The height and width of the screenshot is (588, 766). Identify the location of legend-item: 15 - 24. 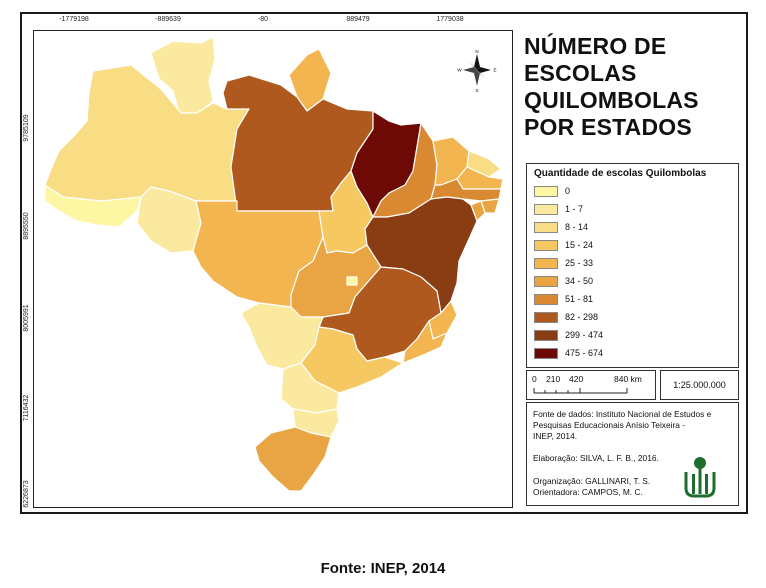
(634, 246).